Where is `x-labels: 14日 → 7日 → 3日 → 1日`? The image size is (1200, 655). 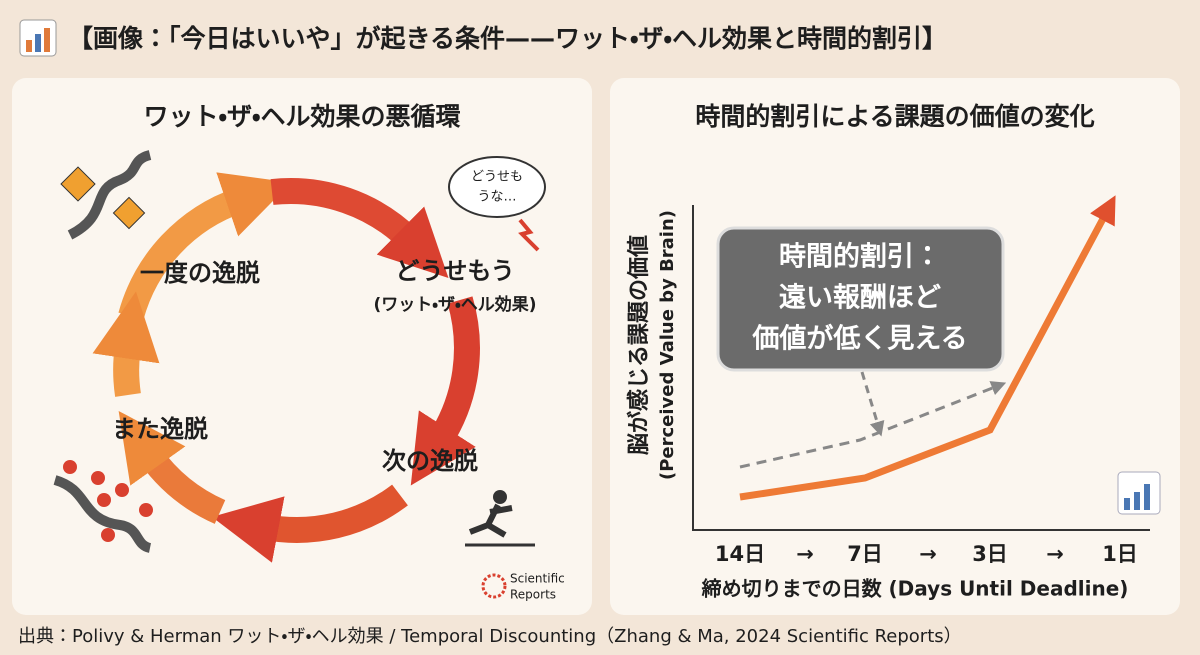 x-labels: 14日 → 7日 → 3日 → 1日 is located at coordinates (926, 554).